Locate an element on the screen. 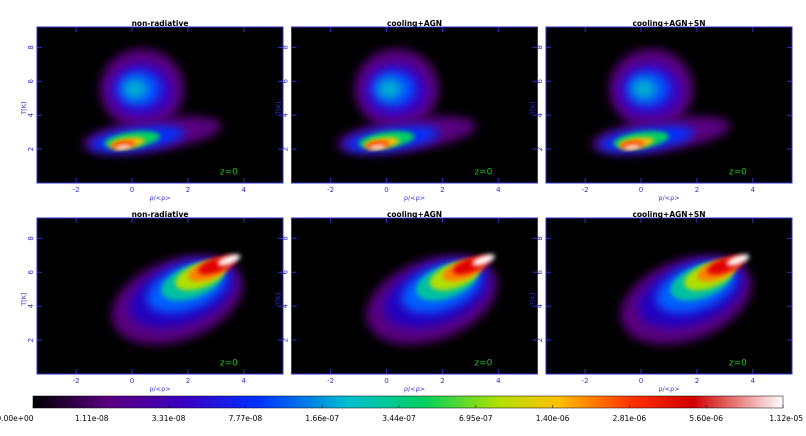 Image resolution: width=806 pixels, height=436 pixels. colorbar-tick-label: 1.40e-06 is located at coordinates (553, 418).